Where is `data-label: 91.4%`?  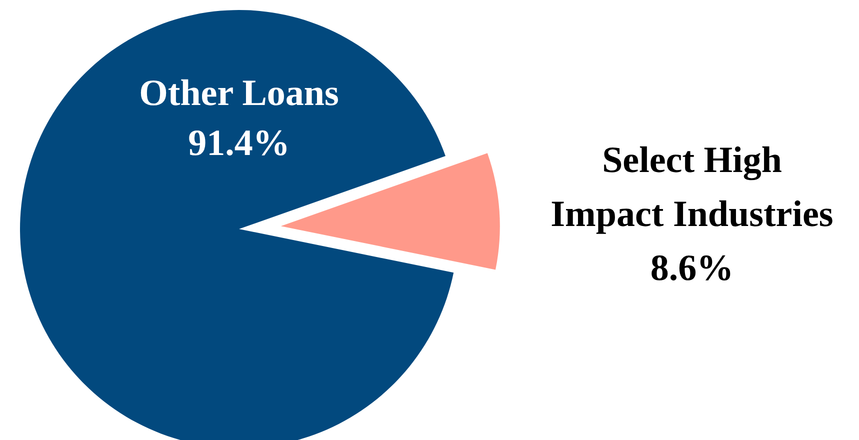
data-label: 91.4% is located at coordinates (239, 143).